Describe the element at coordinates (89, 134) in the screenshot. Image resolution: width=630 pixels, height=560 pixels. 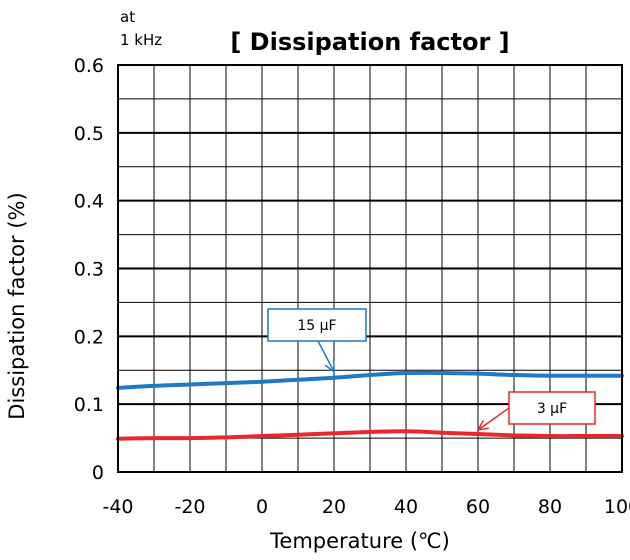
I see `y-tick-label: 0.5` at that location.